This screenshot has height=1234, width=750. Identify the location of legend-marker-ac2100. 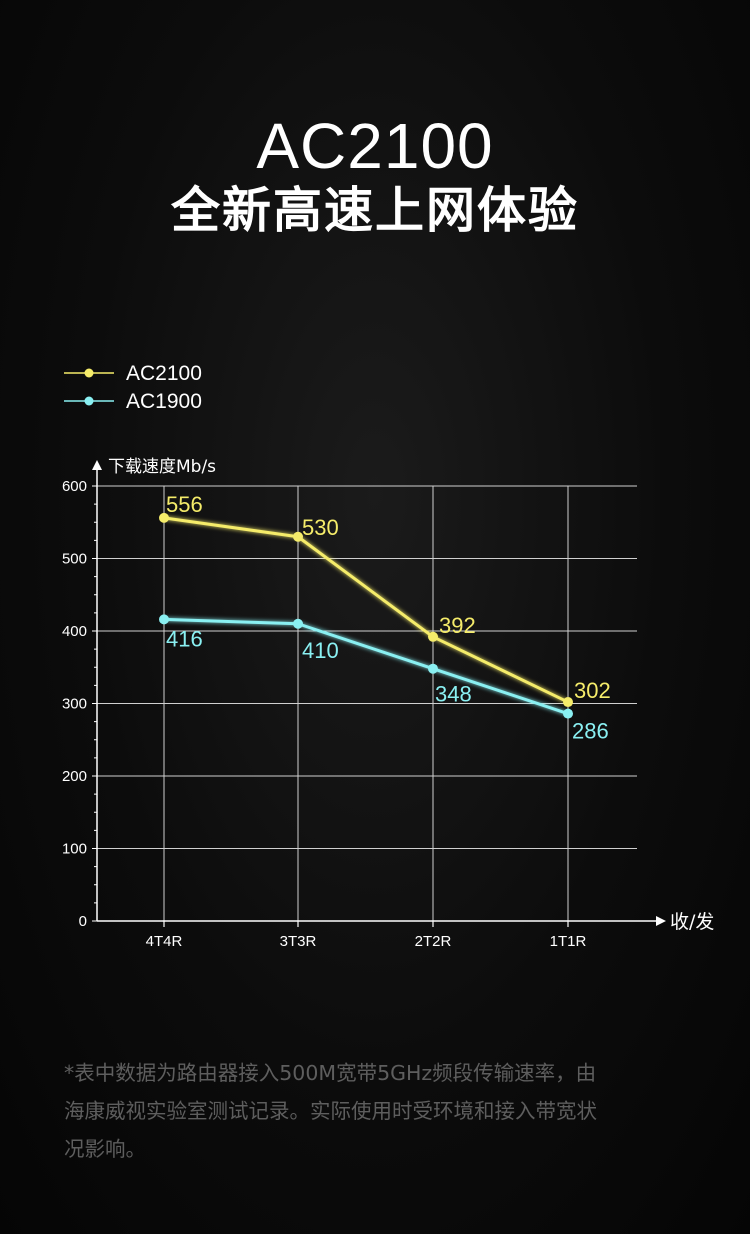
(89, 373).